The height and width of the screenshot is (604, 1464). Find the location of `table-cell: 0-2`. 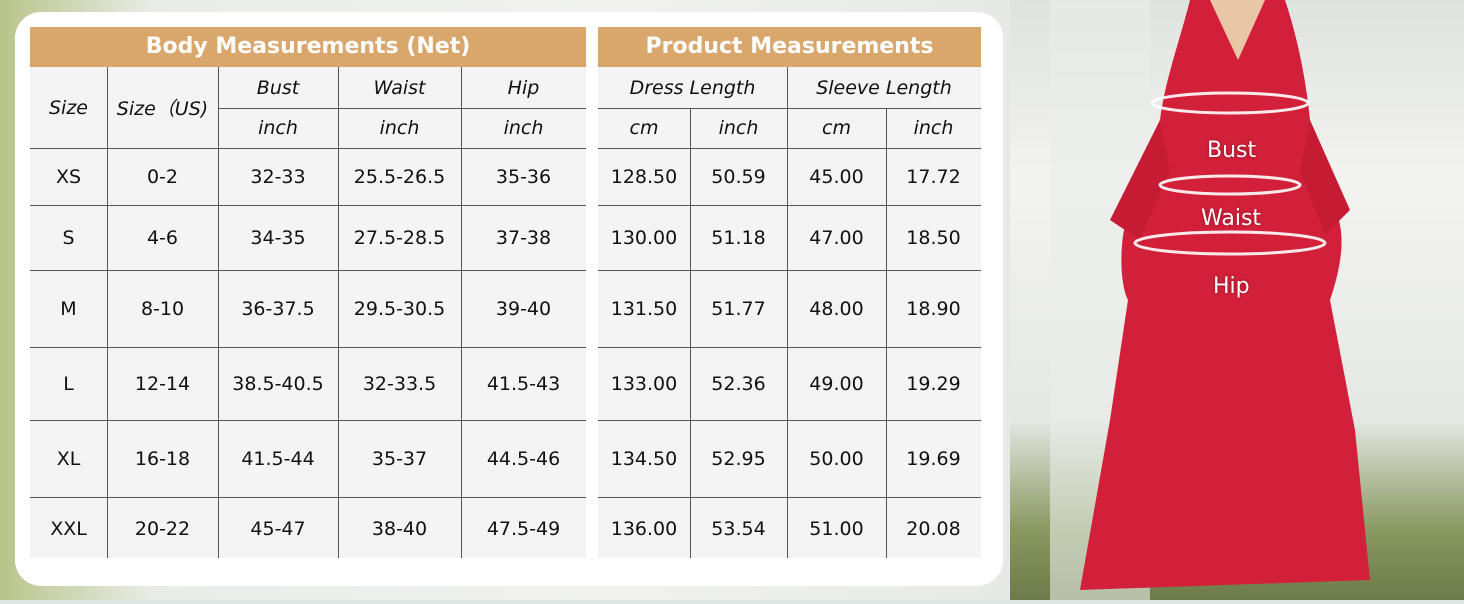

table-cell: 0-2 is located at coordinates (162, 176).